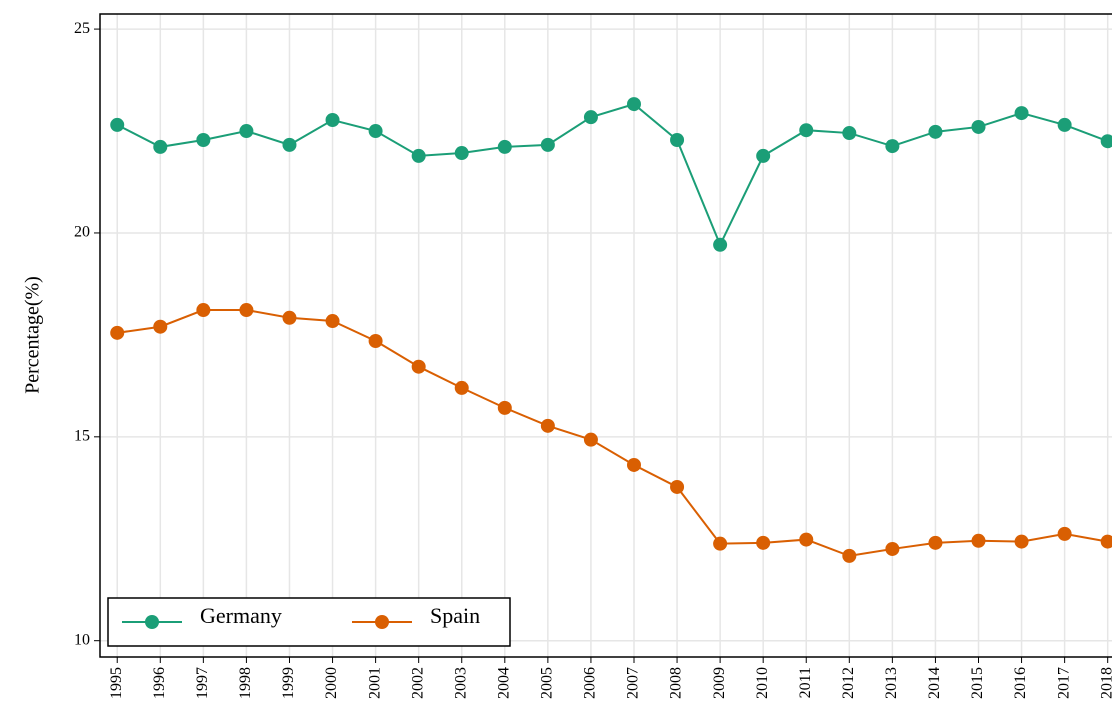  What do you see at coordinates (1020, 683) in the screenshot?
I see `x-tick-label: 2016` at bounding box center [1020, 683].